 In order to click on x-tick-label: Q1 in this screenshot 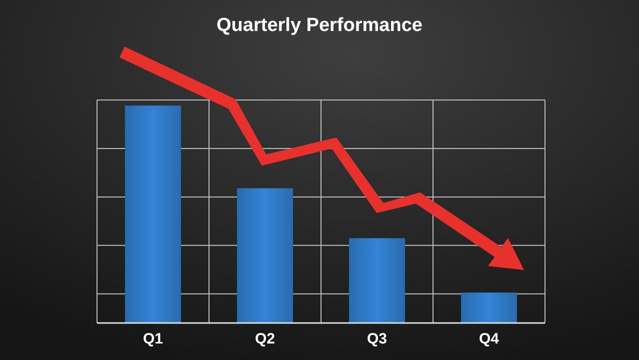, I will do `click(153, 339)`.